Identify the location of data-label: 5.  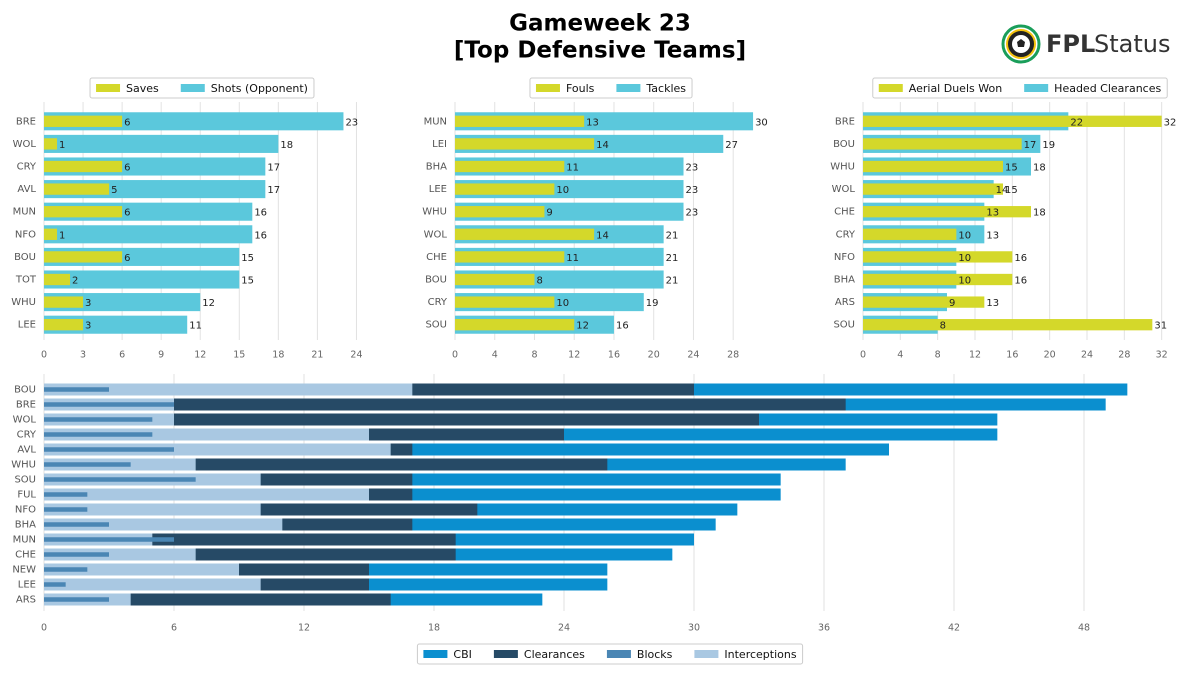
(114, 190).